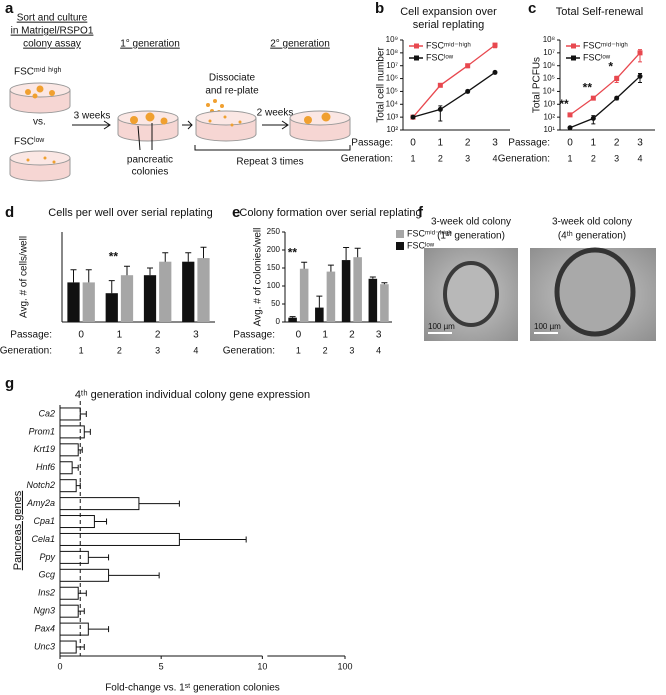 This screenshot has width=666, height=695. I want to click on y-tick-label: 100, so click(274, 285).